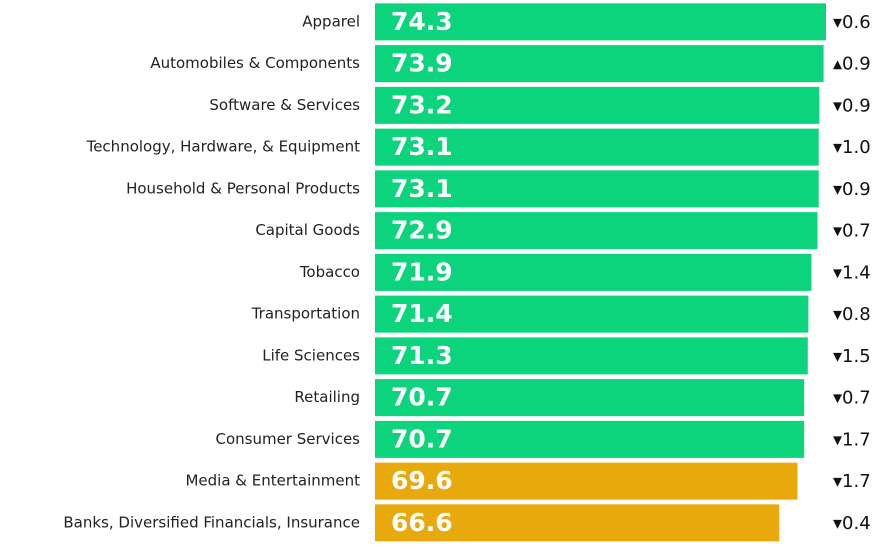  I want to click on category-label: Banks, Diversified Financials, Insurance, so click(211, 522).